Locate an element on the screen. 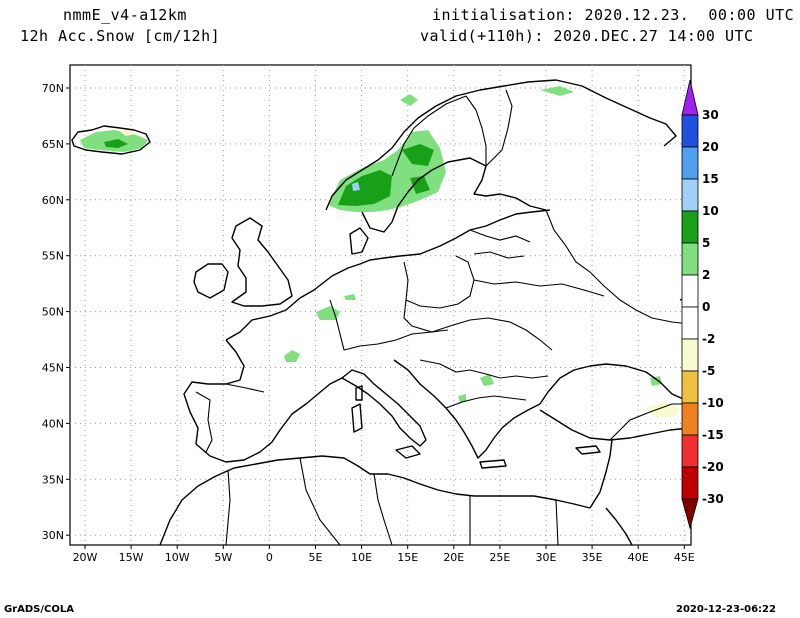 Image resolution: width=800 pixels, height=618 pixels. lat-label: 50N is located at coordinates (53, 312).